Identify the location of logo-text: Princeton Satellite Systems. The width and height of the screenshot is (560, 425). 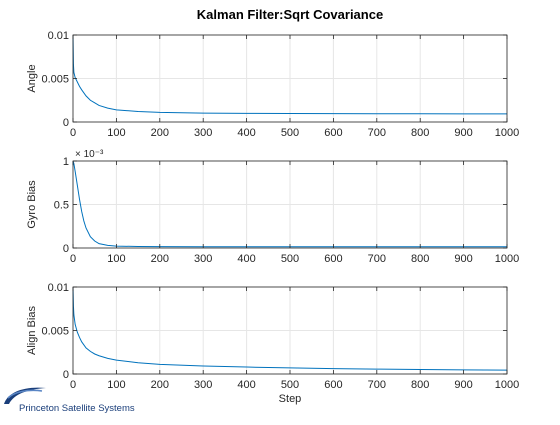
(77, 408).